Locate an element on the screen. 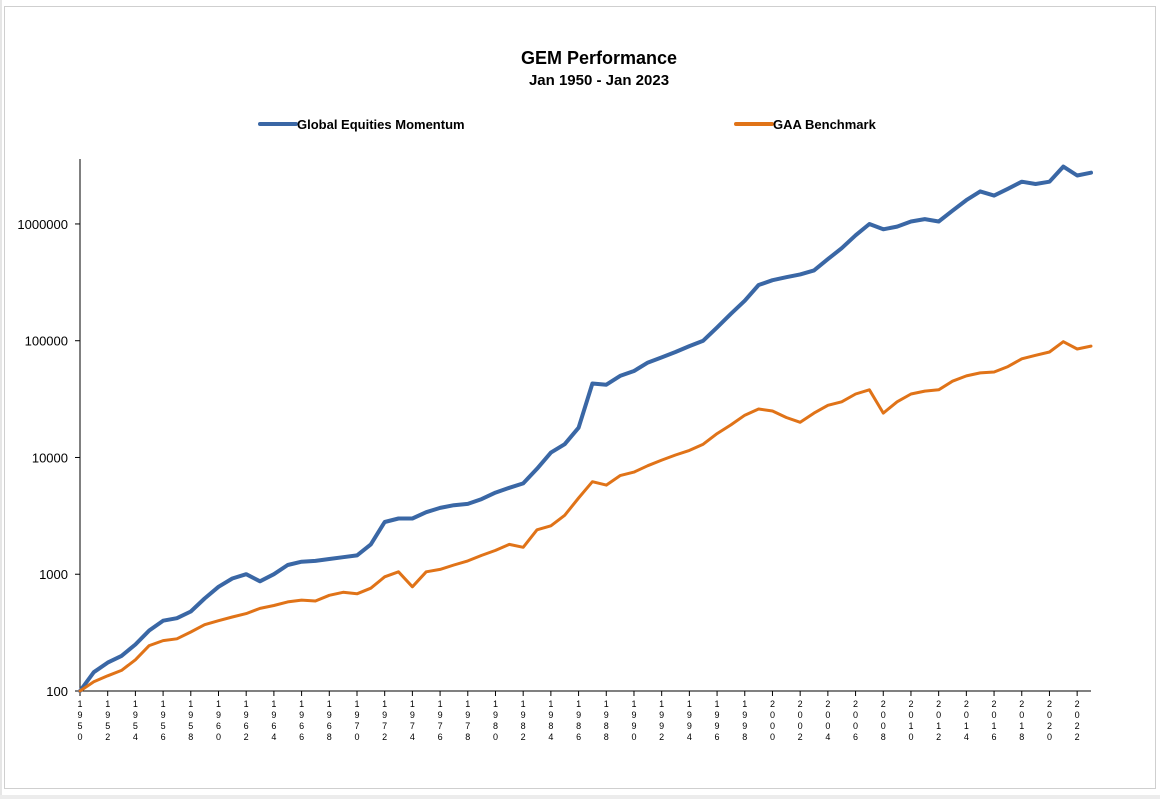 The image size is (1160, 799). page-edge-left is located at coordinates (1, 399).